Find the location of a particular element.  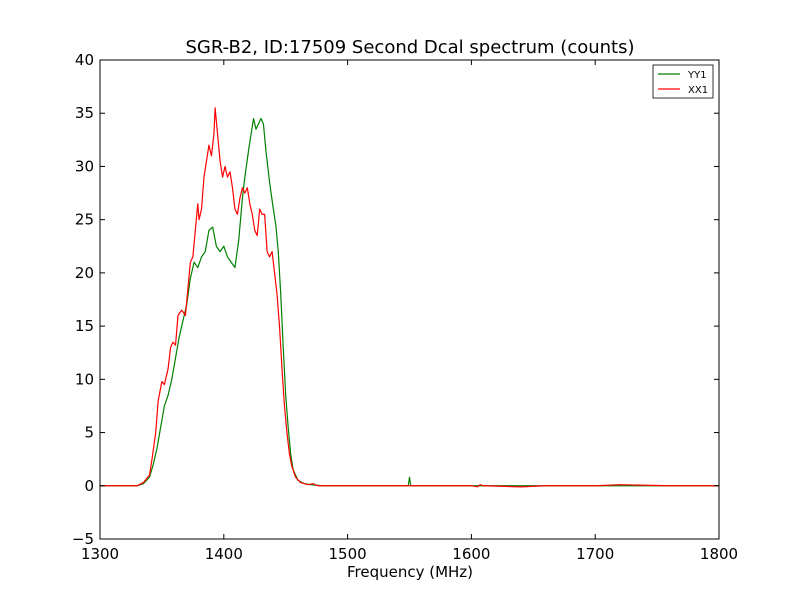

legend-label-xx1: XX1 is located at coordinates (698, 90).